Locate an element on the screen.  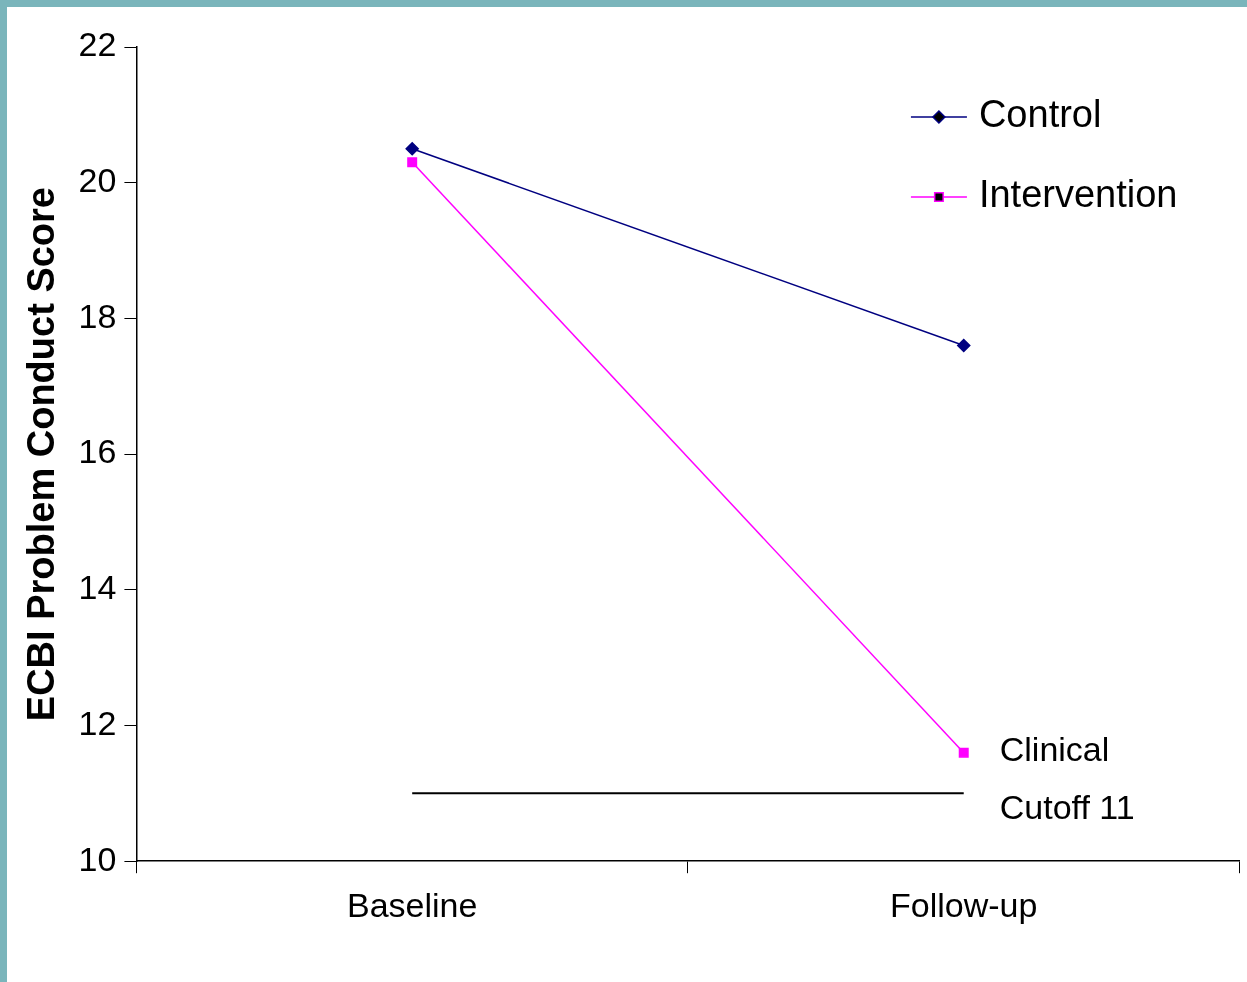
y-tick-label: 12 is located at coordinates (97, 722).